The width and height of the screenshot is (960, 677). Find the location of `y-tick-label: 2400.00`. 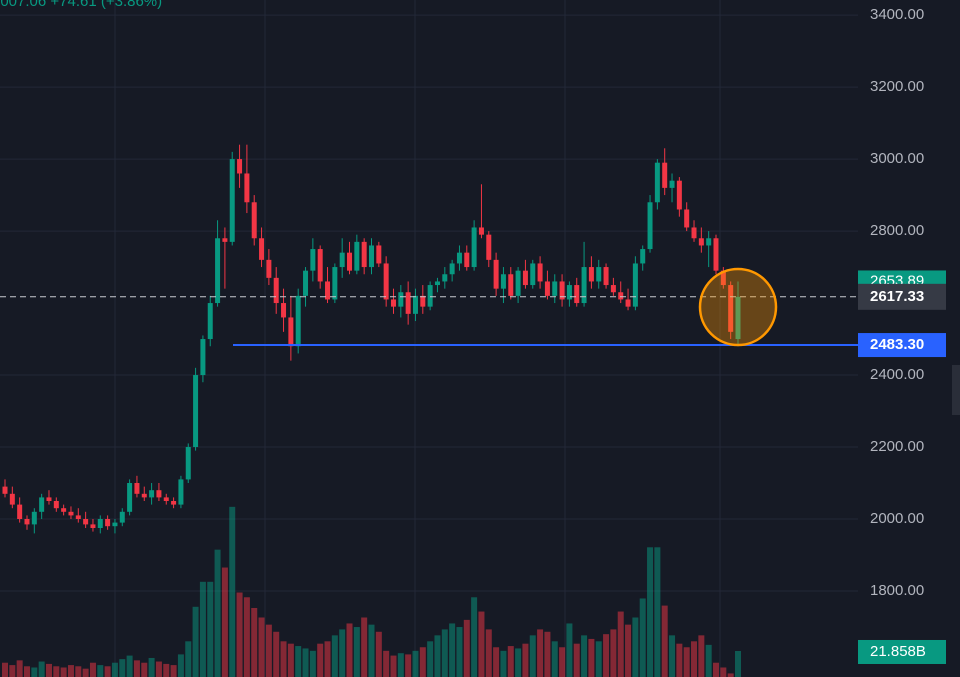

y-tick-label: 2400.00 is located at coordinates (897, 374).